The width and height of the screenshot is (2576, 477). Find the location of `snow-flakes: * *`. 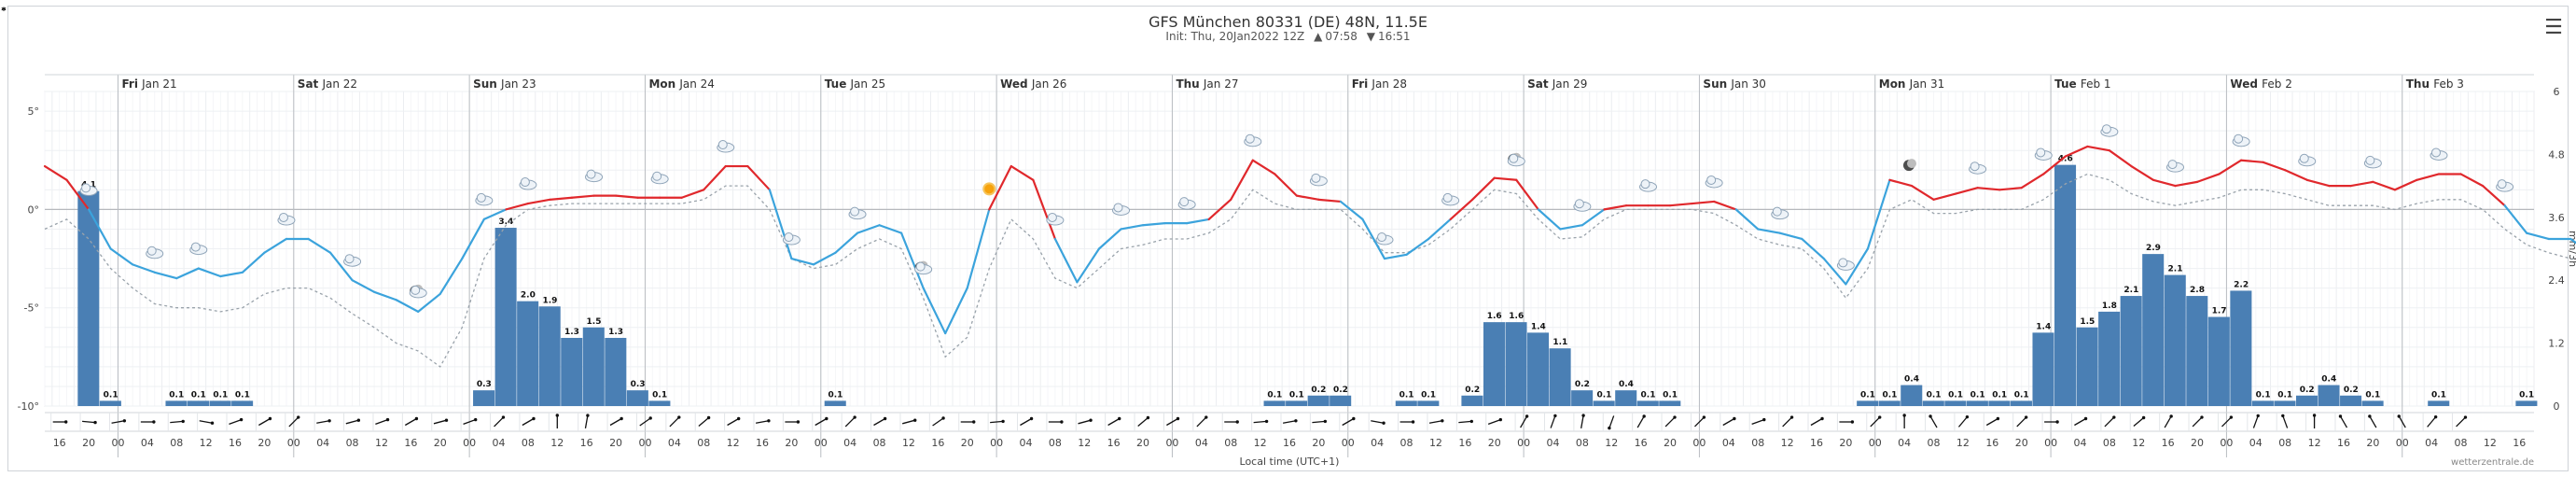

snow-flakes: * * is located at coordinates (3, 11).